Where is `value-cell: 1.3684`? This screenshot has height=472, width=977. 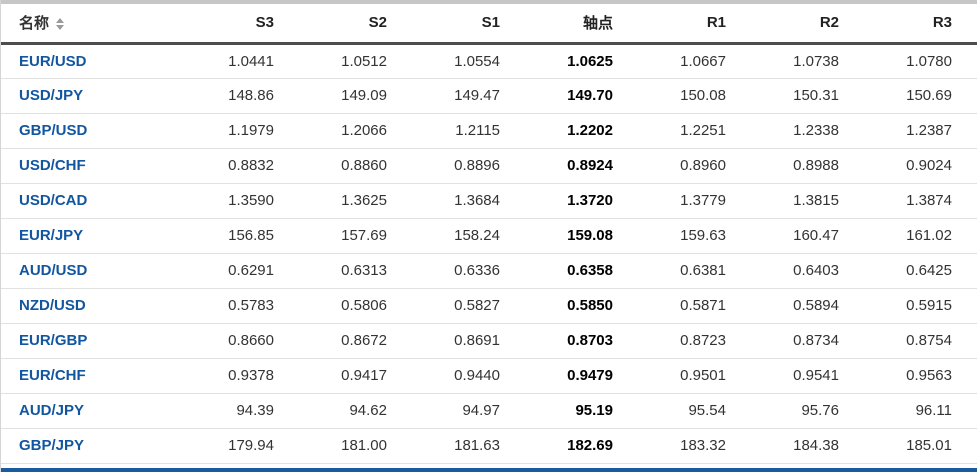 value-cell: 1.3684 is located at coordinates (469, 201).